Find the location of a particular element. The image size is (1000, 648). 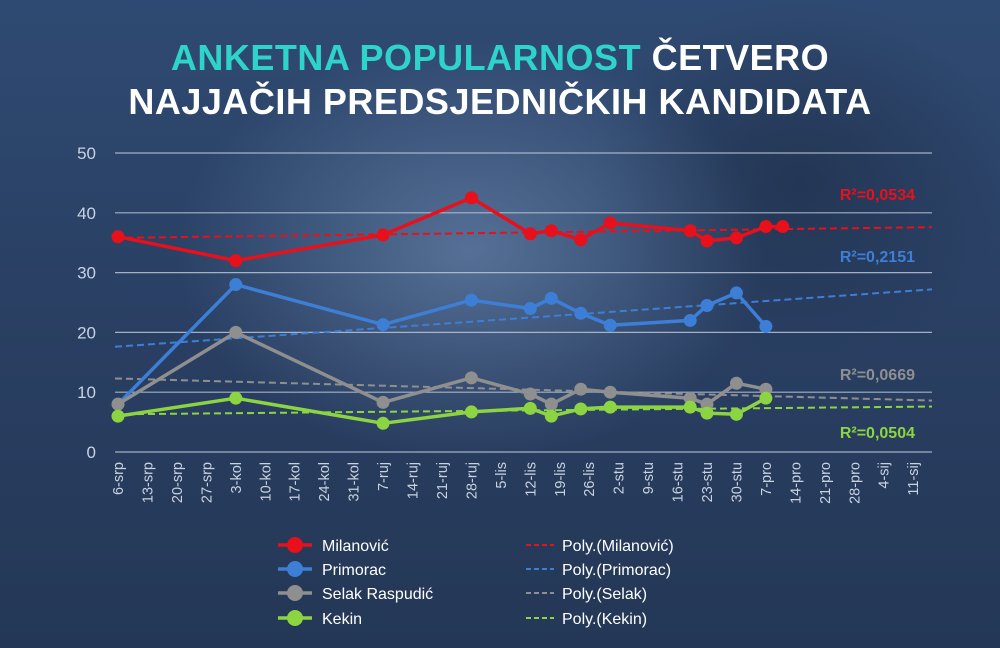

x-tick-label: 6-srp is located at coordinates (119, 478).